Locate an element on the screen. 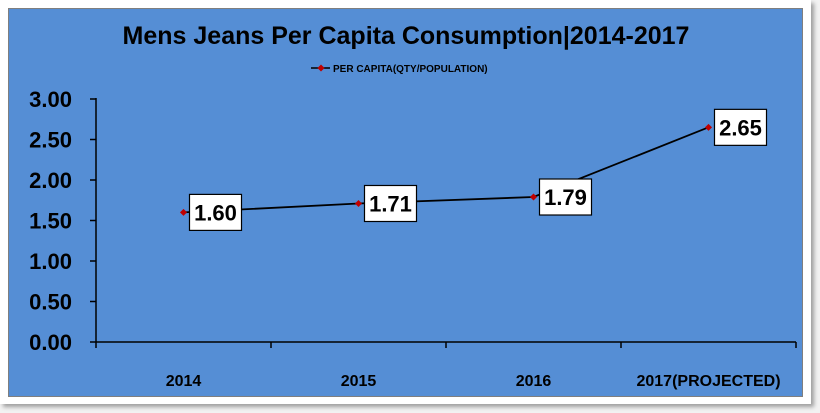 The height and width of the screenshot is (413, 820). x-tick-label: 2015 is located at coordinates (359, 381).